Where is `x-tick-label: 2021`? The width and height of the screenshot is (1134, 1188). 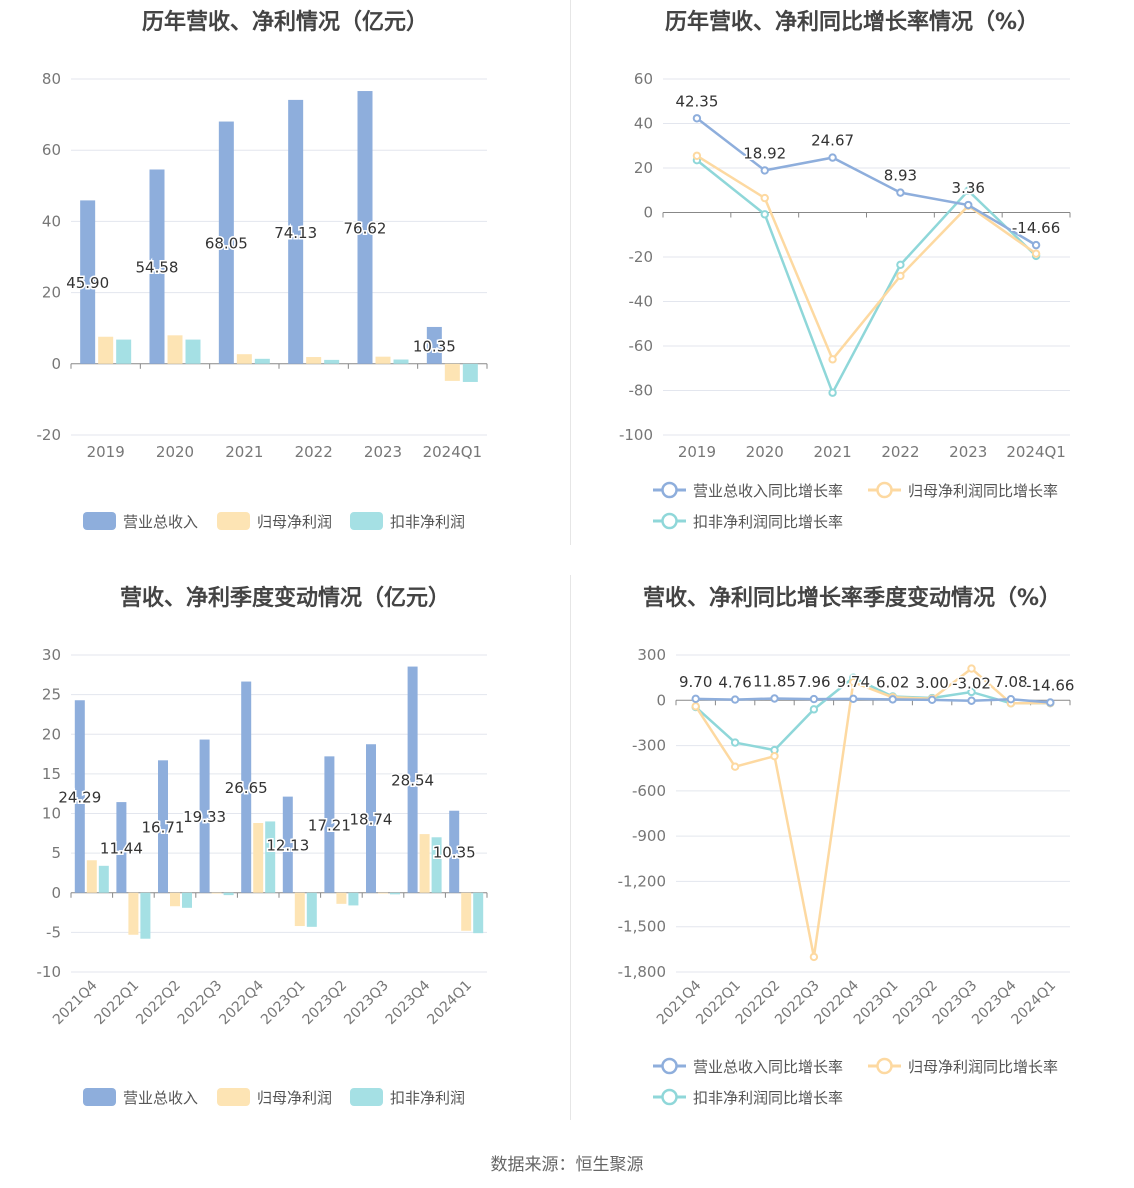 x-tick-label: 2021 is located at coordinates (244, 452).